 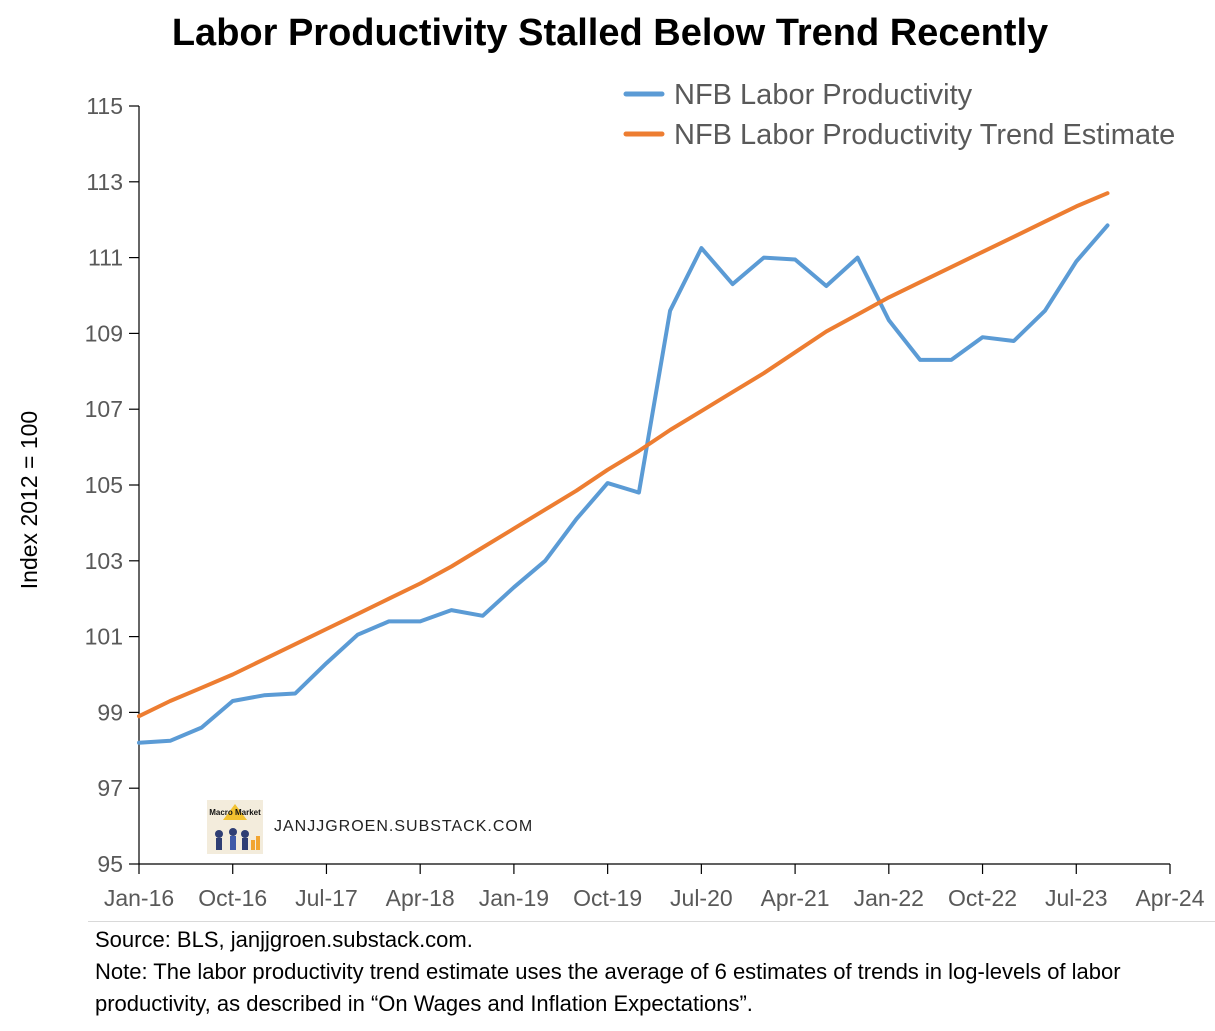 What do you see at coordinates (139, 898) in the screenshot?
I see `x-tick-label: Jan-16` at bounding box center [139, 898].